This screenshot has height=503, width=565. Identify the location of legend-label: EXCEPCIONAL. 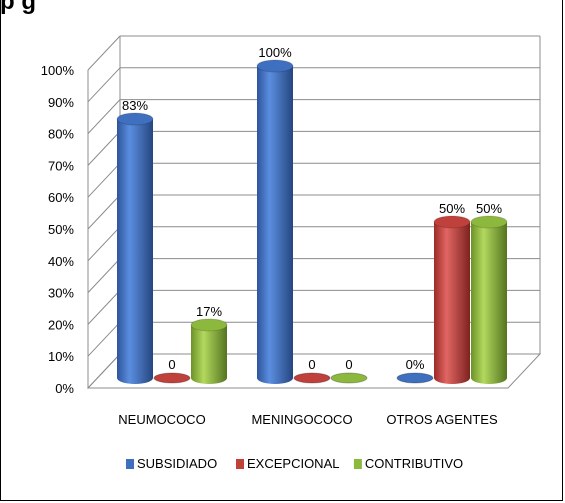
(293, 463).